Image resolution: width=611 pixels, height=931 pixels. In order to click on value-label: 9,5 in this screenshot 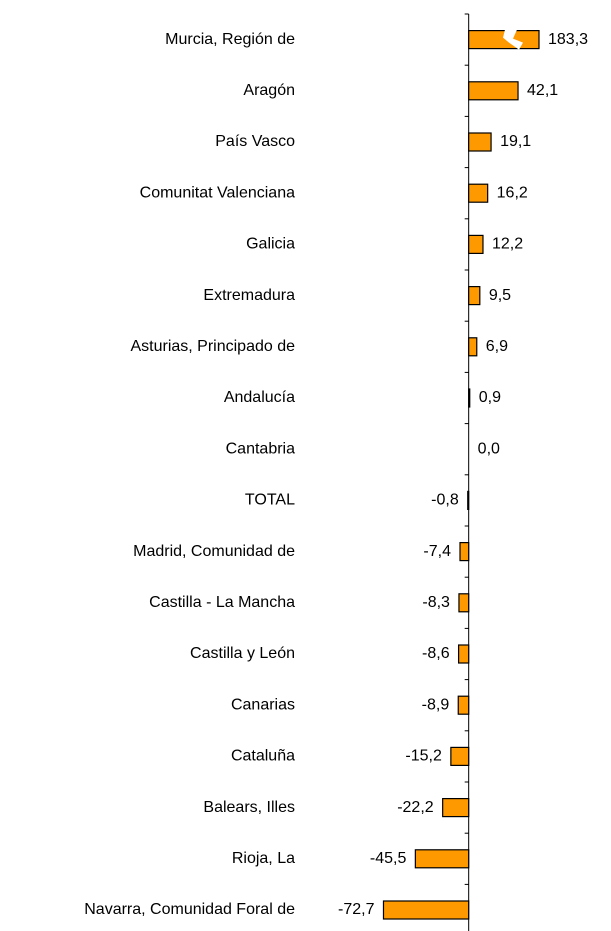, I will do `click(500, 295)`.